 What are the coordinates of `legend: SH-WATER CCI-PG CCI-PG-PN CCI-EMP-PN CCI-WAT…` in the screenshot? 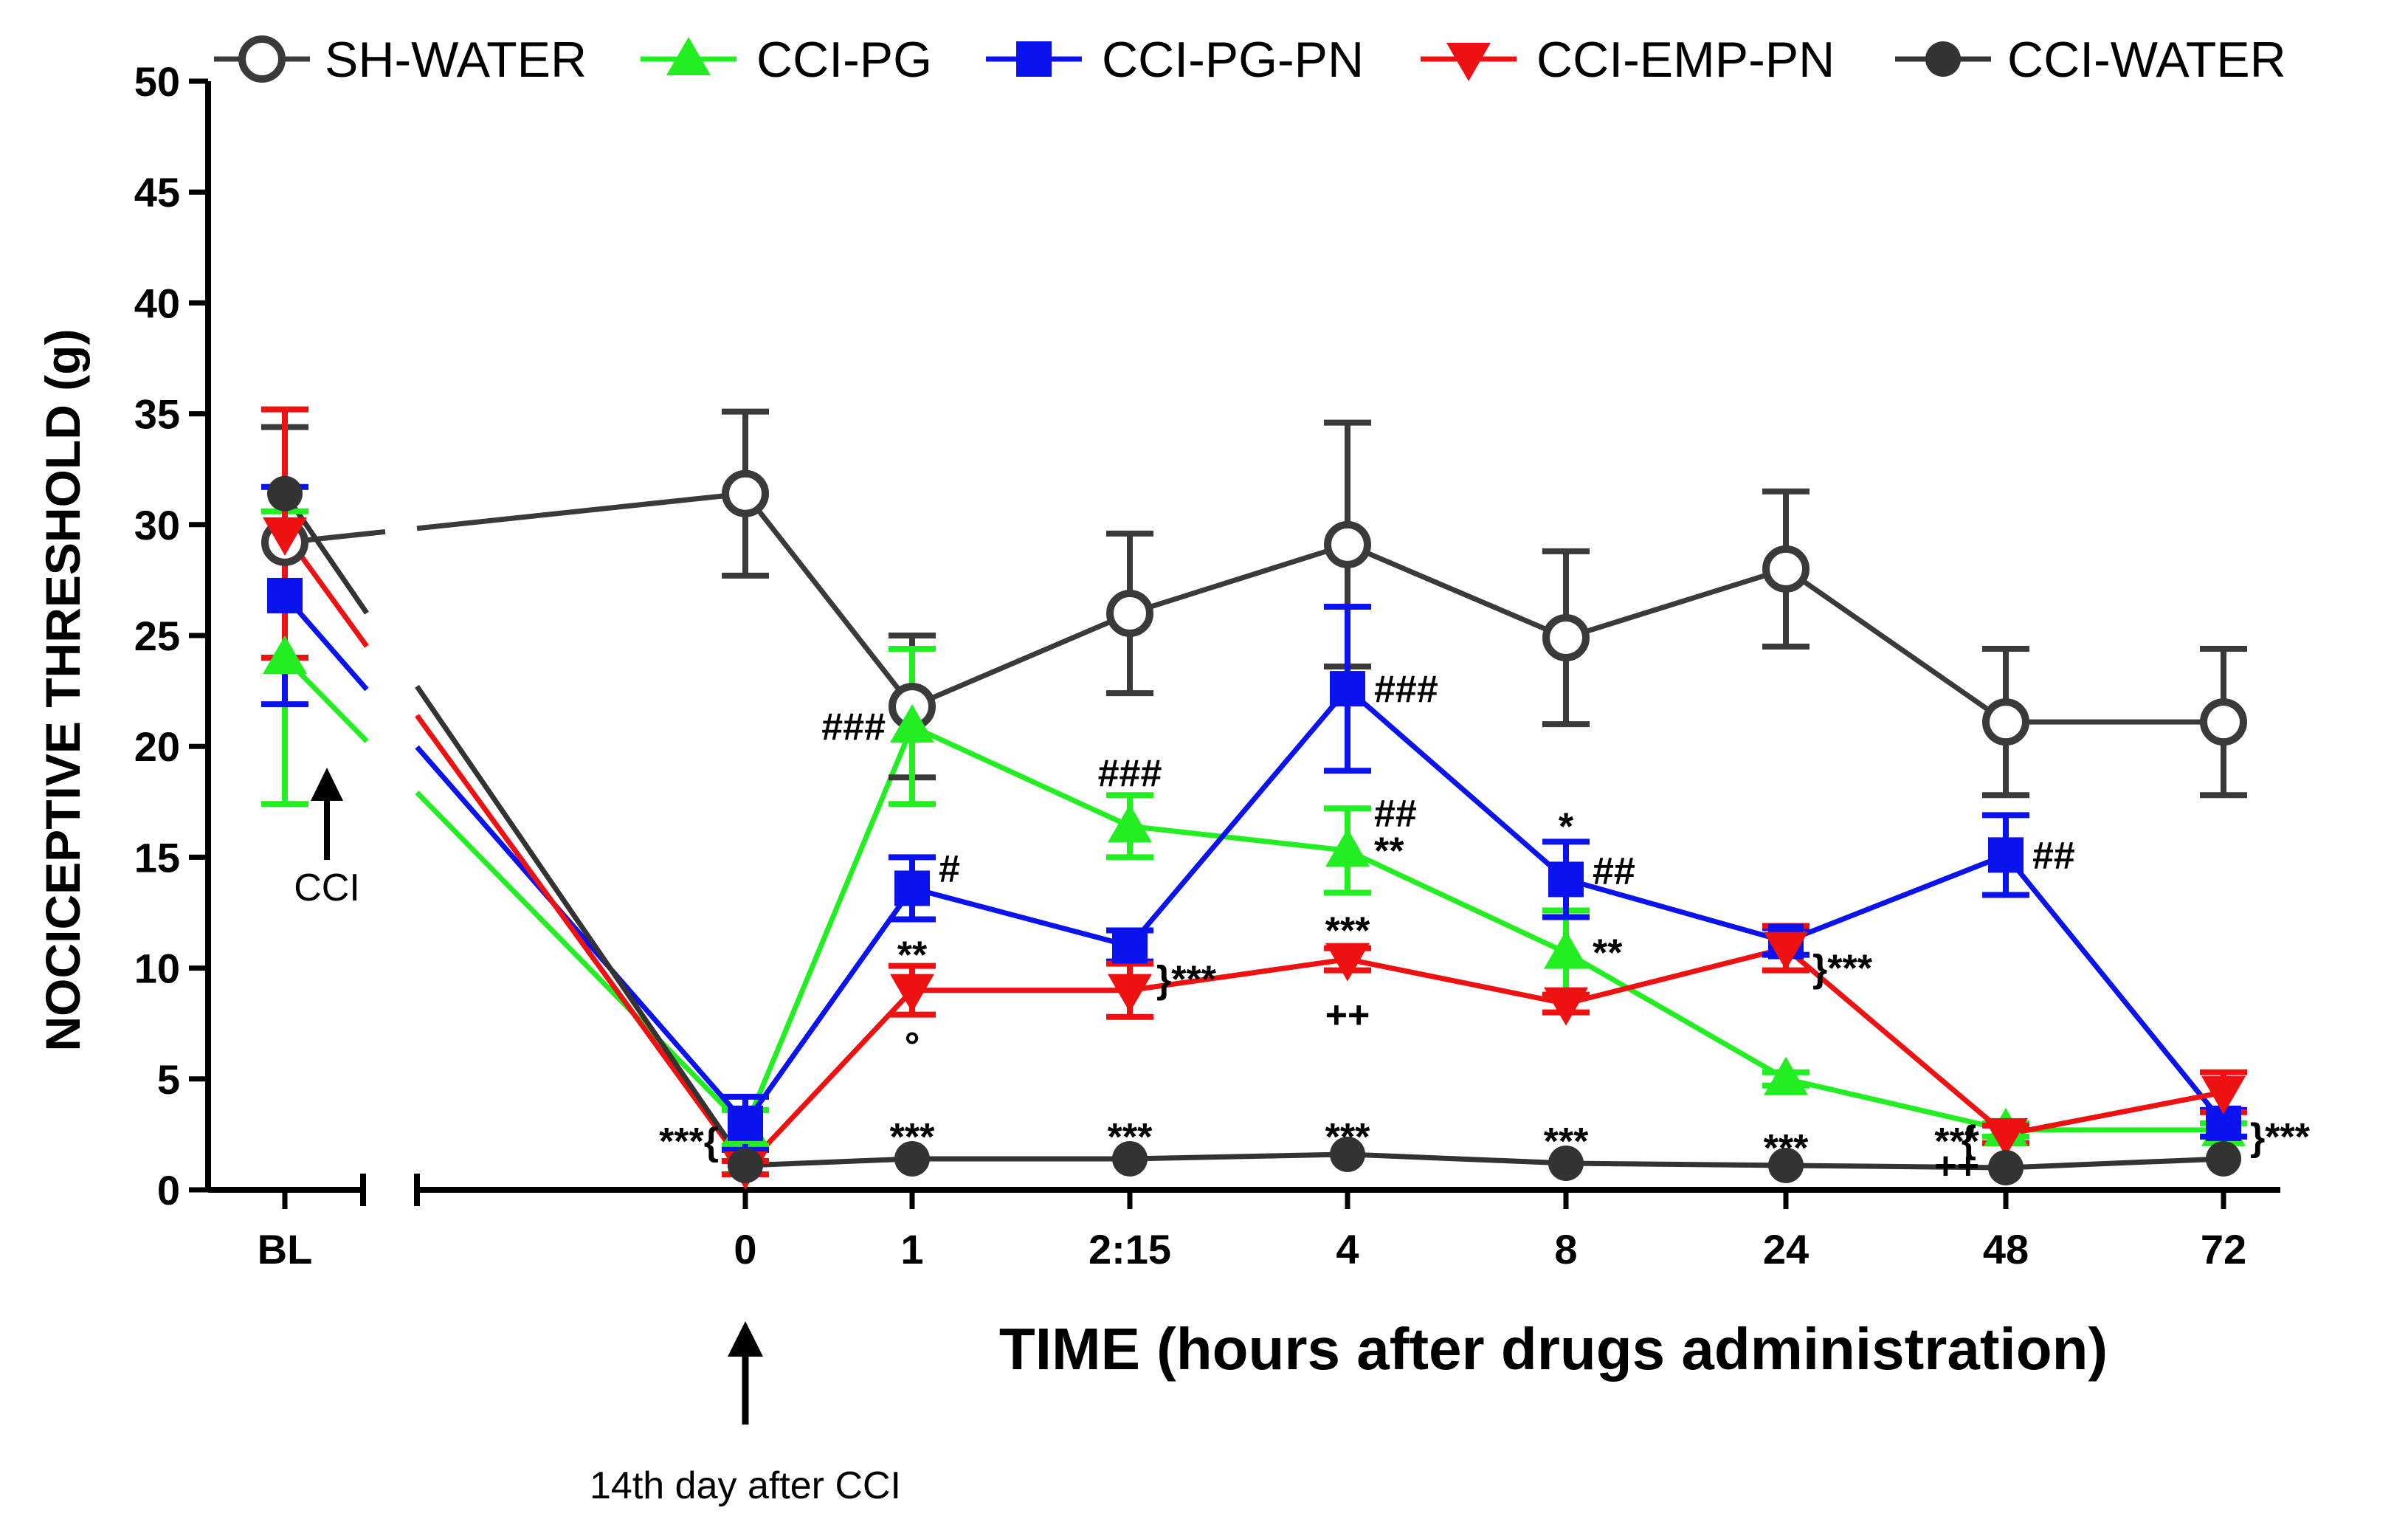 It's located at (1250, 60).